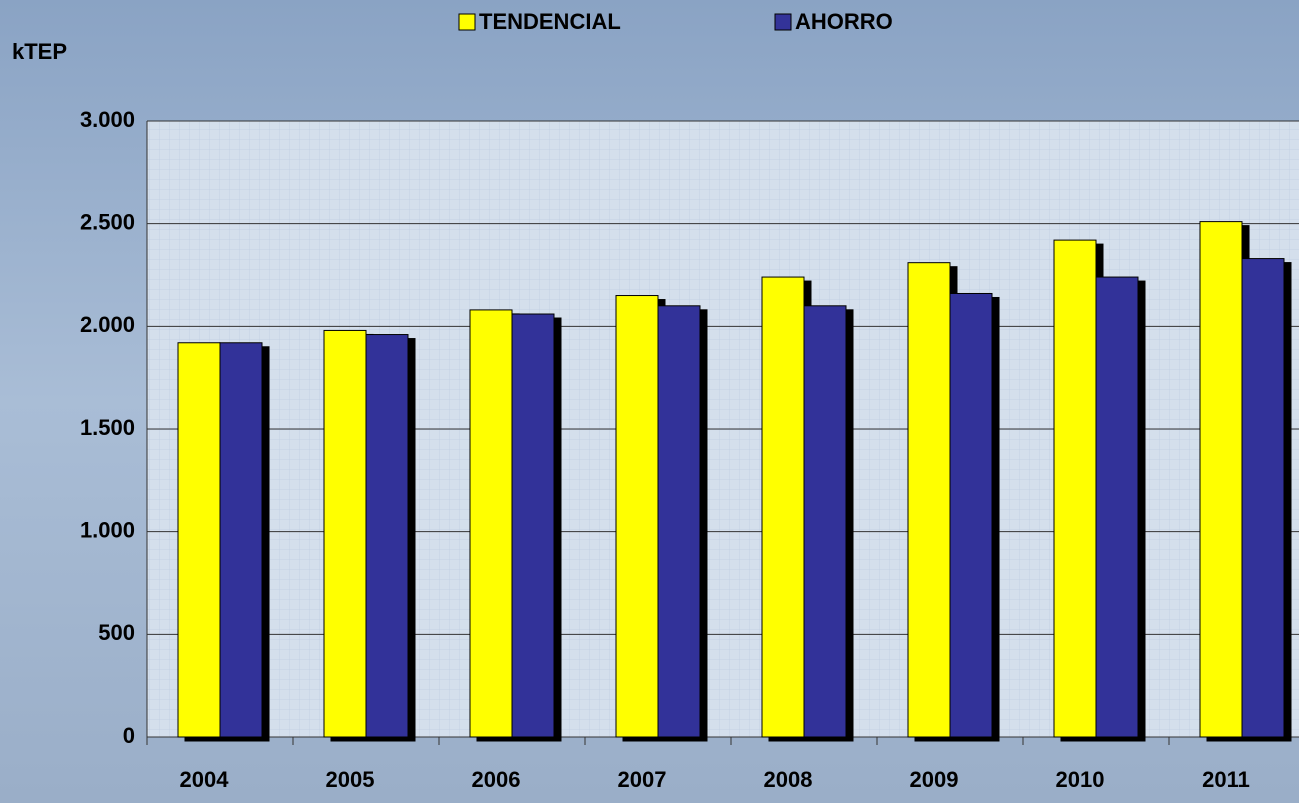  Describe the element at coordinates (1226, 779) in the screenshot. I see `x-tick-label: 2011` at that location.